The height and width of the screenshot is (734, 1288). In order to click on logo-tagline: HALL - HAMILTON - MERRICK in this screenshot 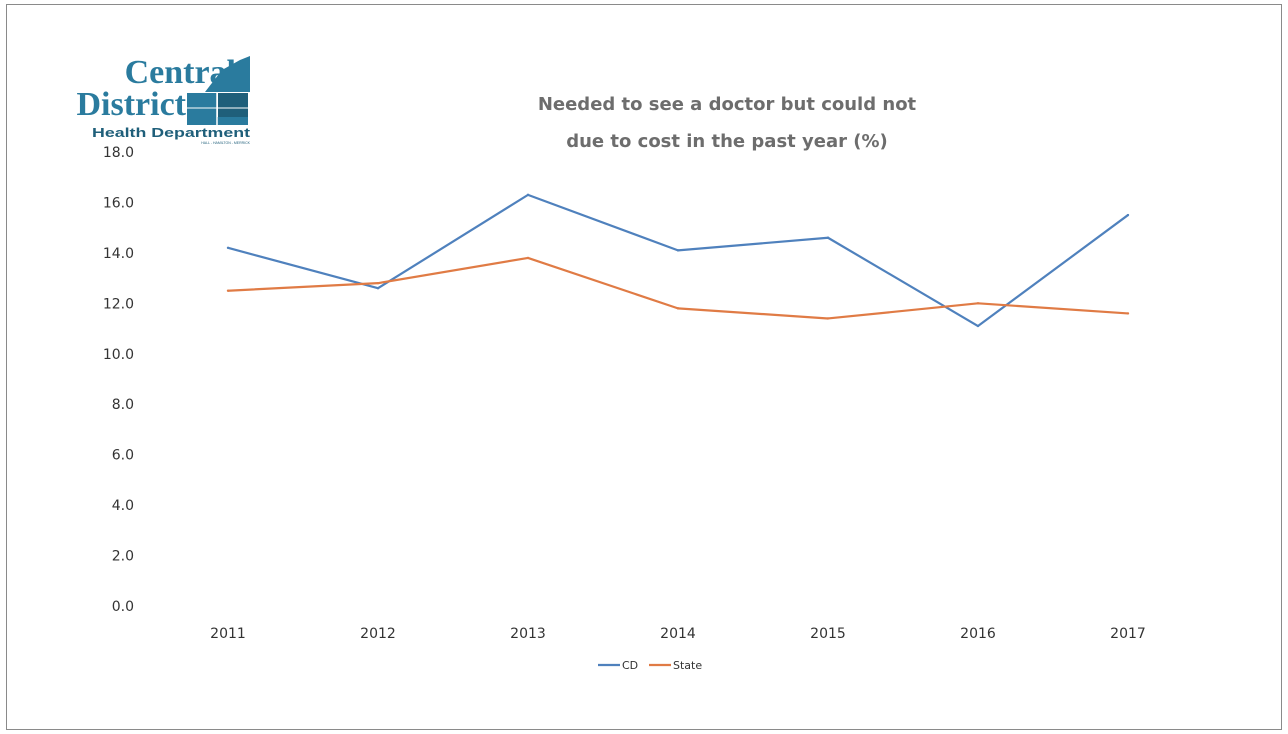, I will do `click(225, 143)`.